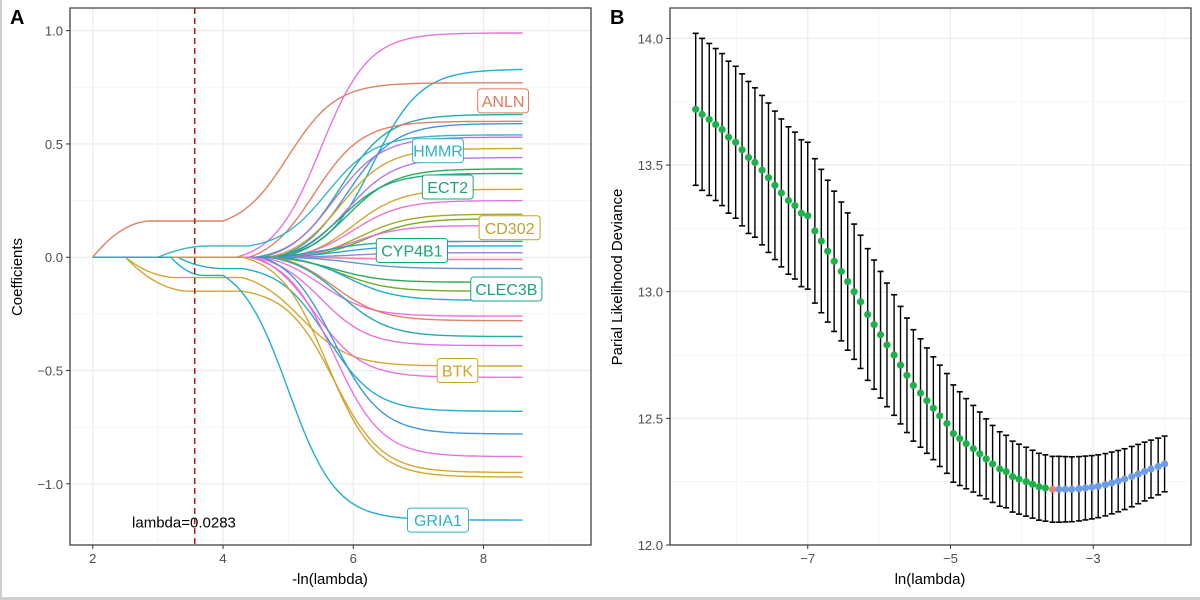  I want to click on gene-label-gria1: GRIA1, so click(437, 520).